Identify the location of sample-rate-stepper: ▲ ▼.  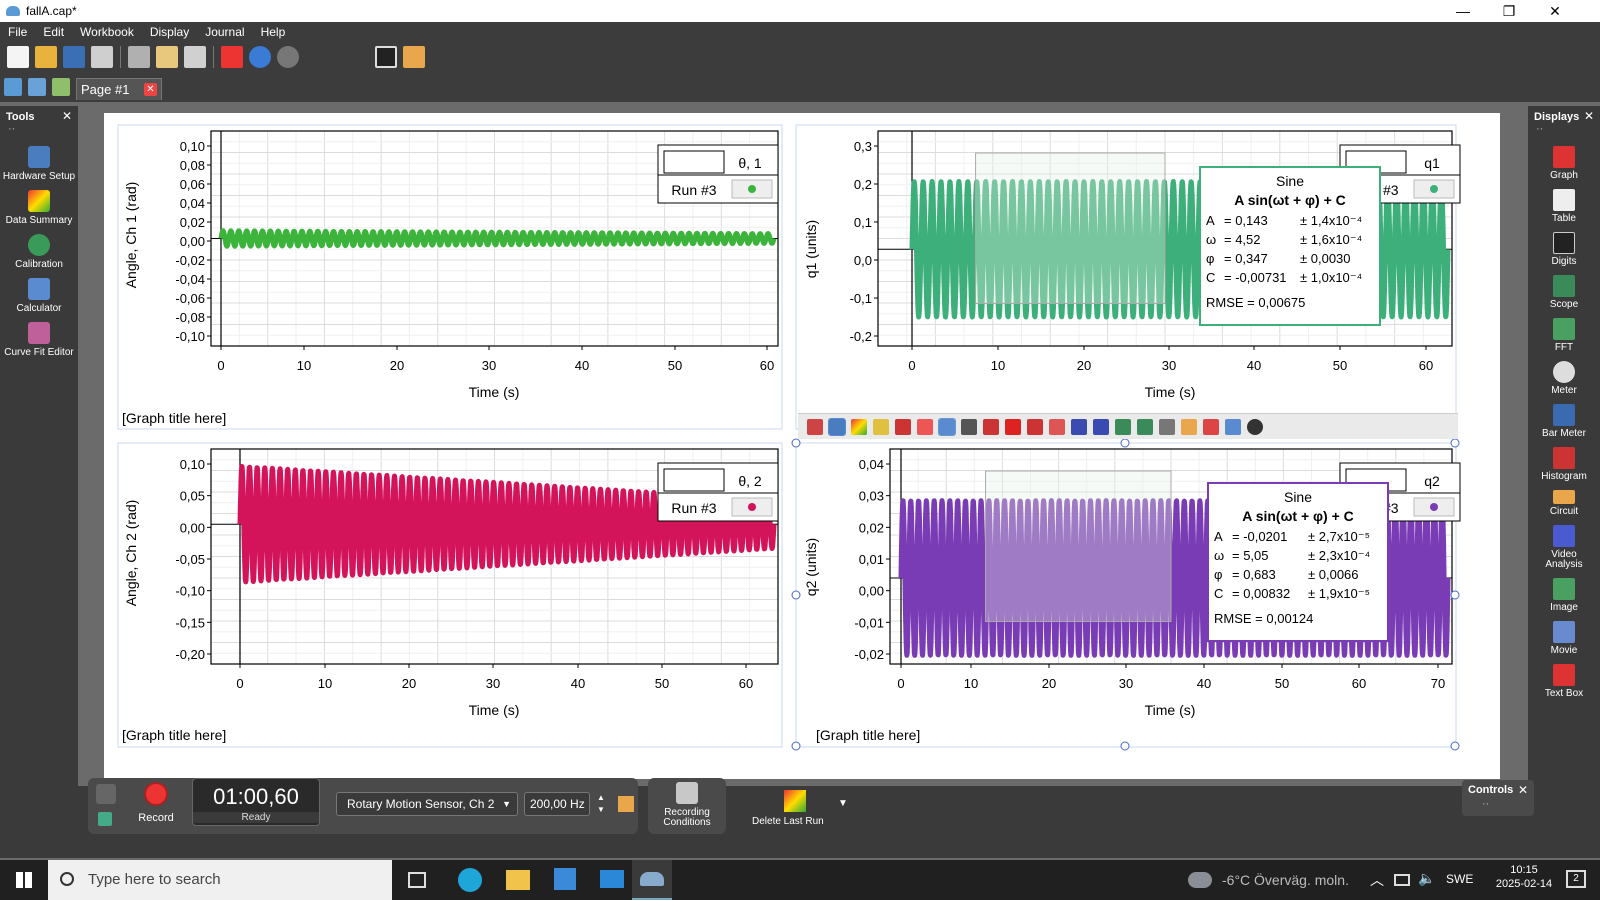
(601, 803).